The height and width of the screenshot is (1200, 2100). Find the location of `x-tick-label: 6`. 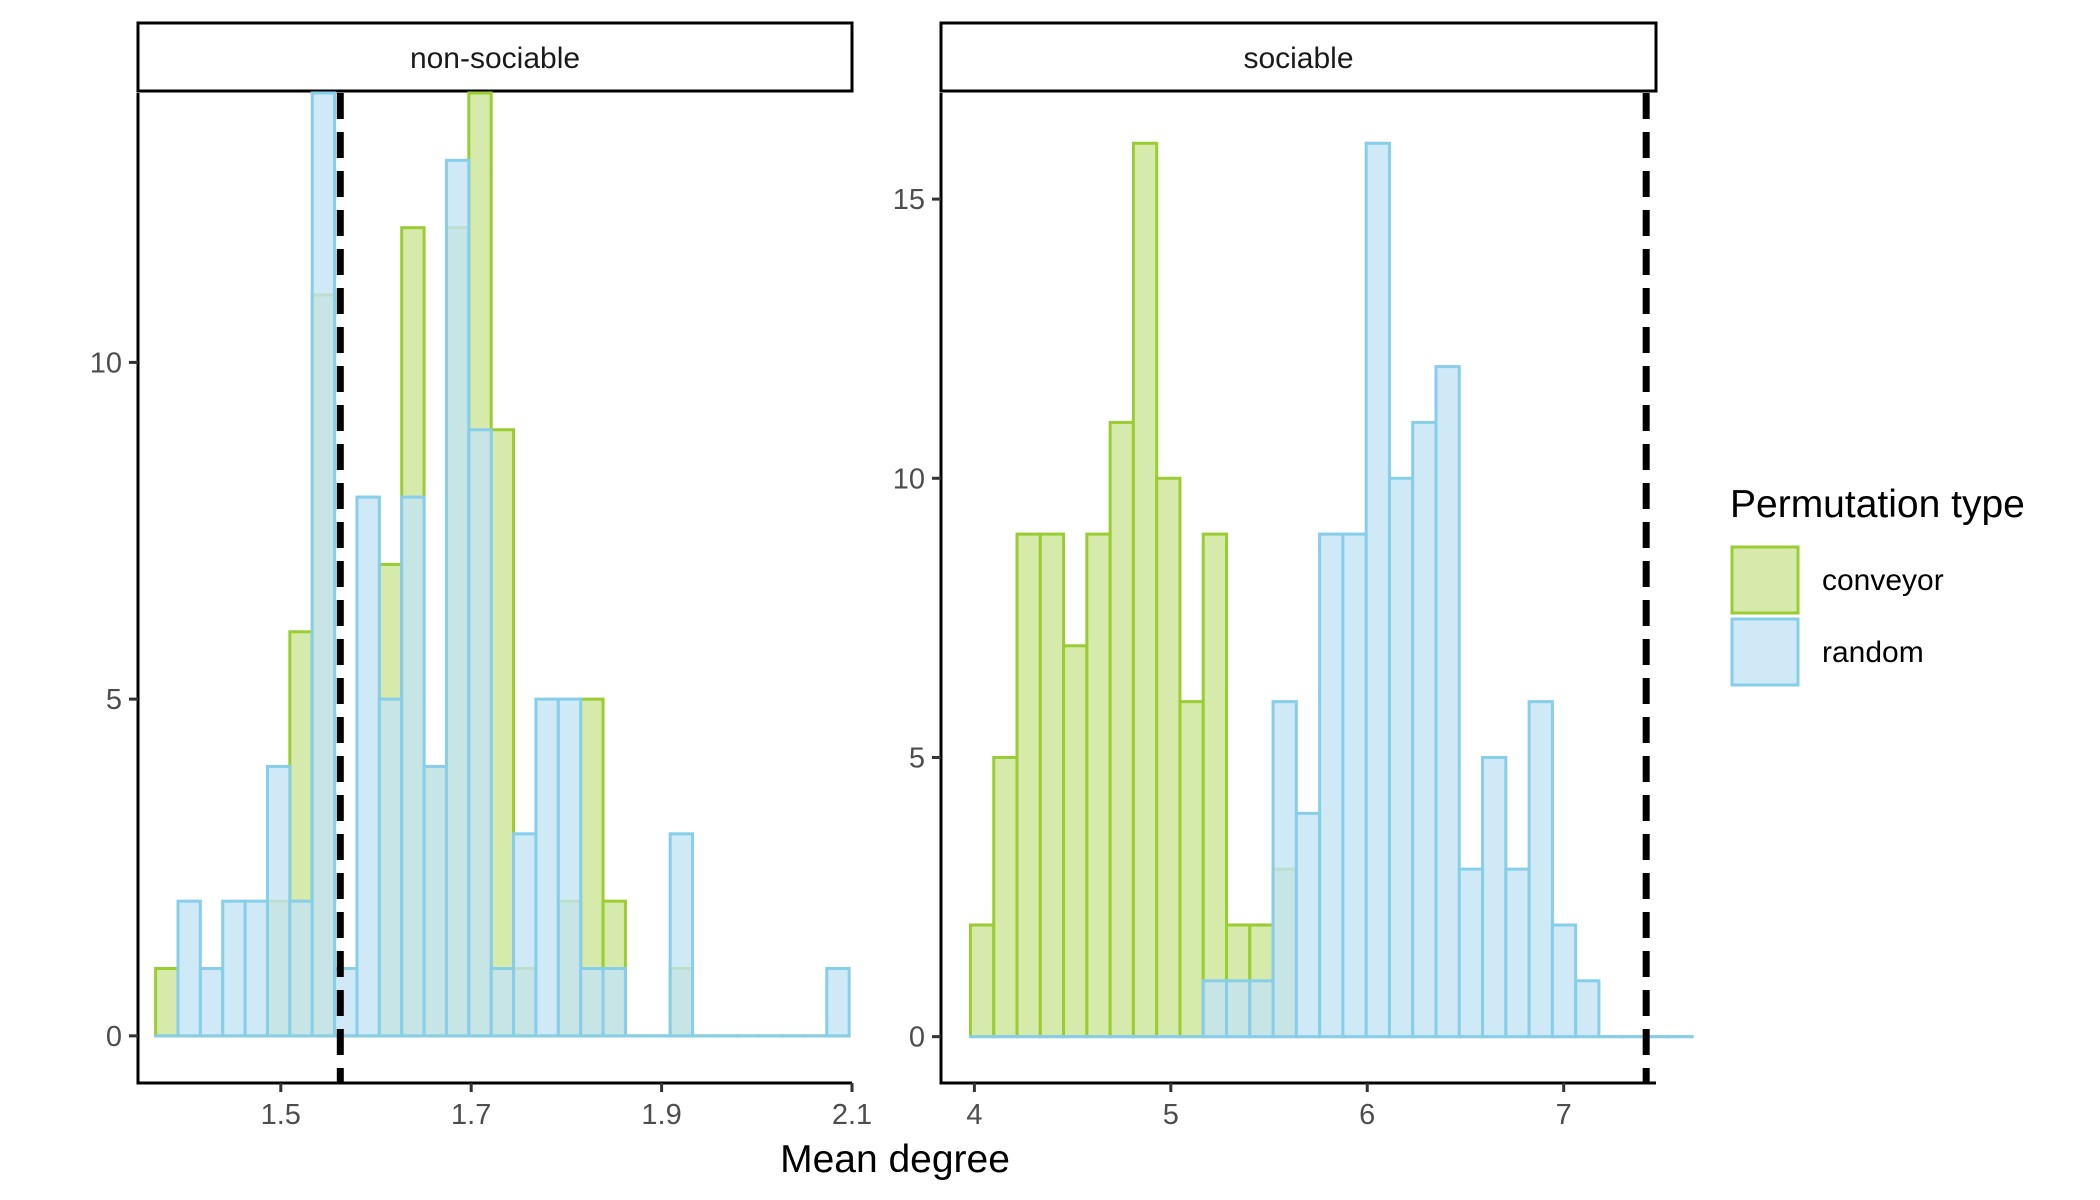

x-tick-label: 6 is located at coordinates (1367, 1115).